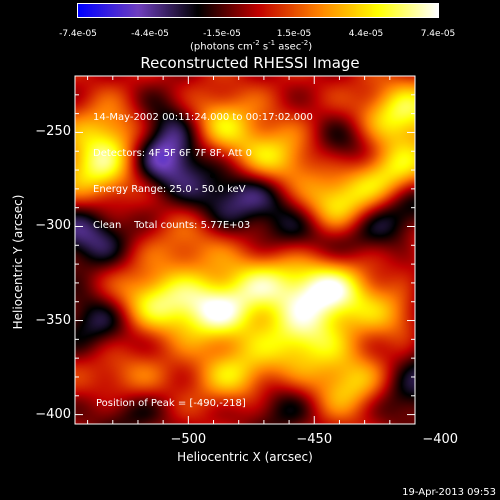 The image size is (500, 500). What do you see at coordinates (169, 189) in the screenshot?
I see `info-energy-range: Energy Range: 25.0 - 50.0 keV` at bounding box center [169, 189].